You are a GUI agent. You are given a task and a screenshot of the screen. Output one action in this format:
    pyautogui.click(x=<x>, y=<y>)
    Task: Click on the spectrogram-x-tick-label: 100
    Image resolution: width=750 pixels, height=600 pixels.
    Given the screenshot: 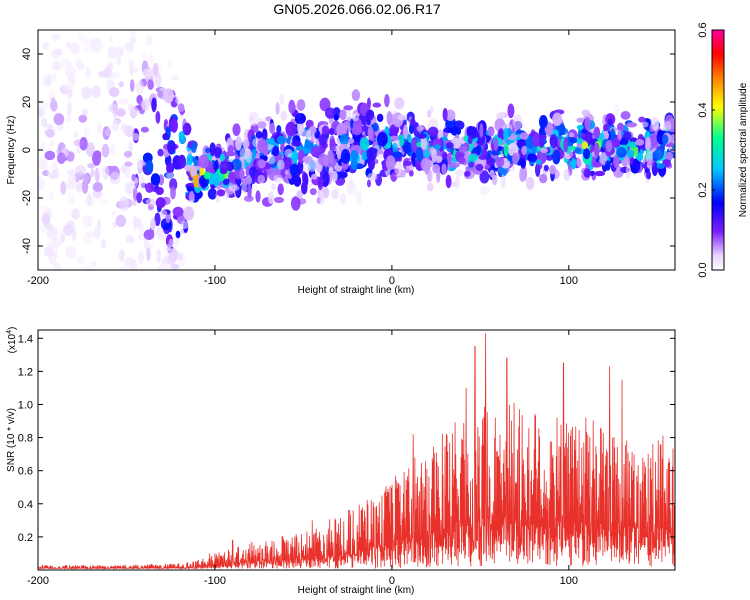 What is the action you would take?
    pyautogui.click(x=569, y=281)
    